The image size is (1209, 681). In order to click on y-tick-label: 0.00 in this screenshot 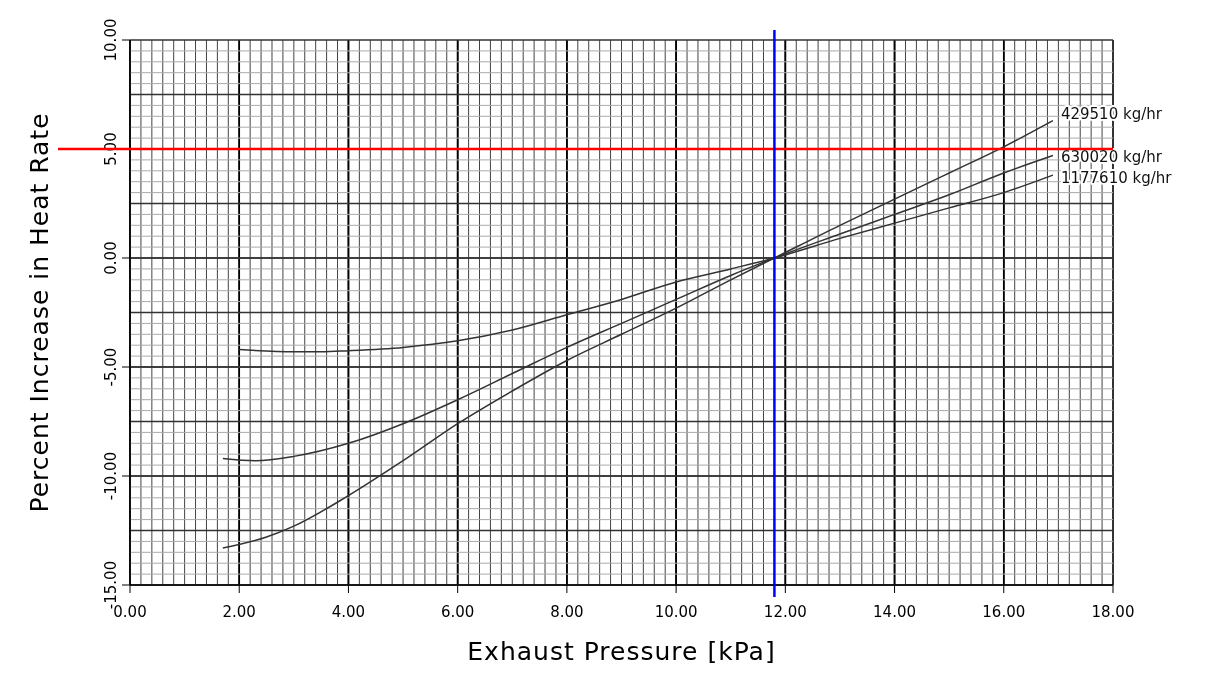, I will do `click(111, 258)`.